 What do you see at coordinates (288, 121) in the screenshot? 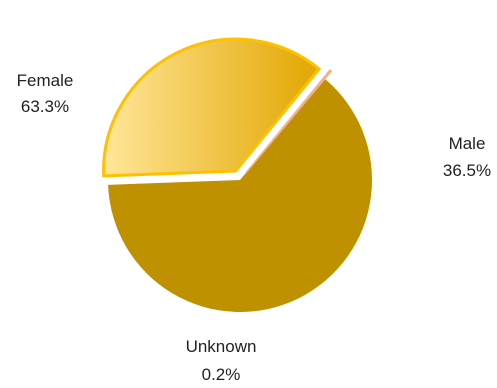
I see `slice-unknown` at bounding box center [288, 121].